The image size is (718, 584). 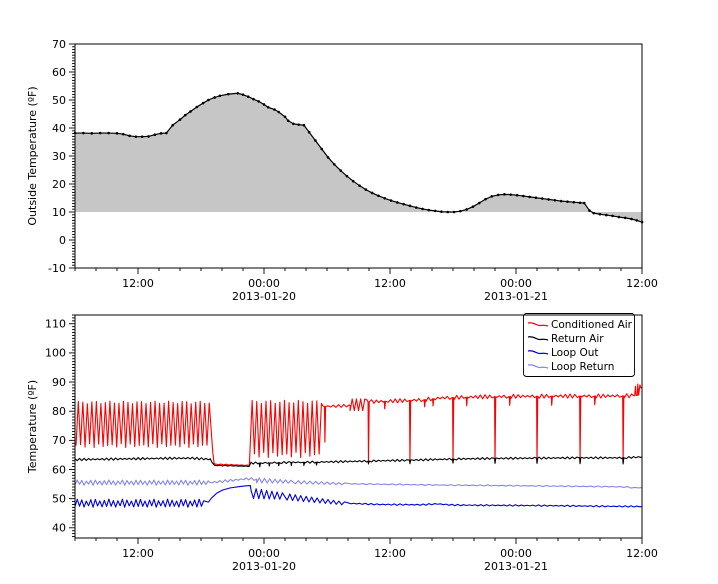 I want to click on y-axis-label: Outside Temperature (ºF), so click(x=32, y=155).